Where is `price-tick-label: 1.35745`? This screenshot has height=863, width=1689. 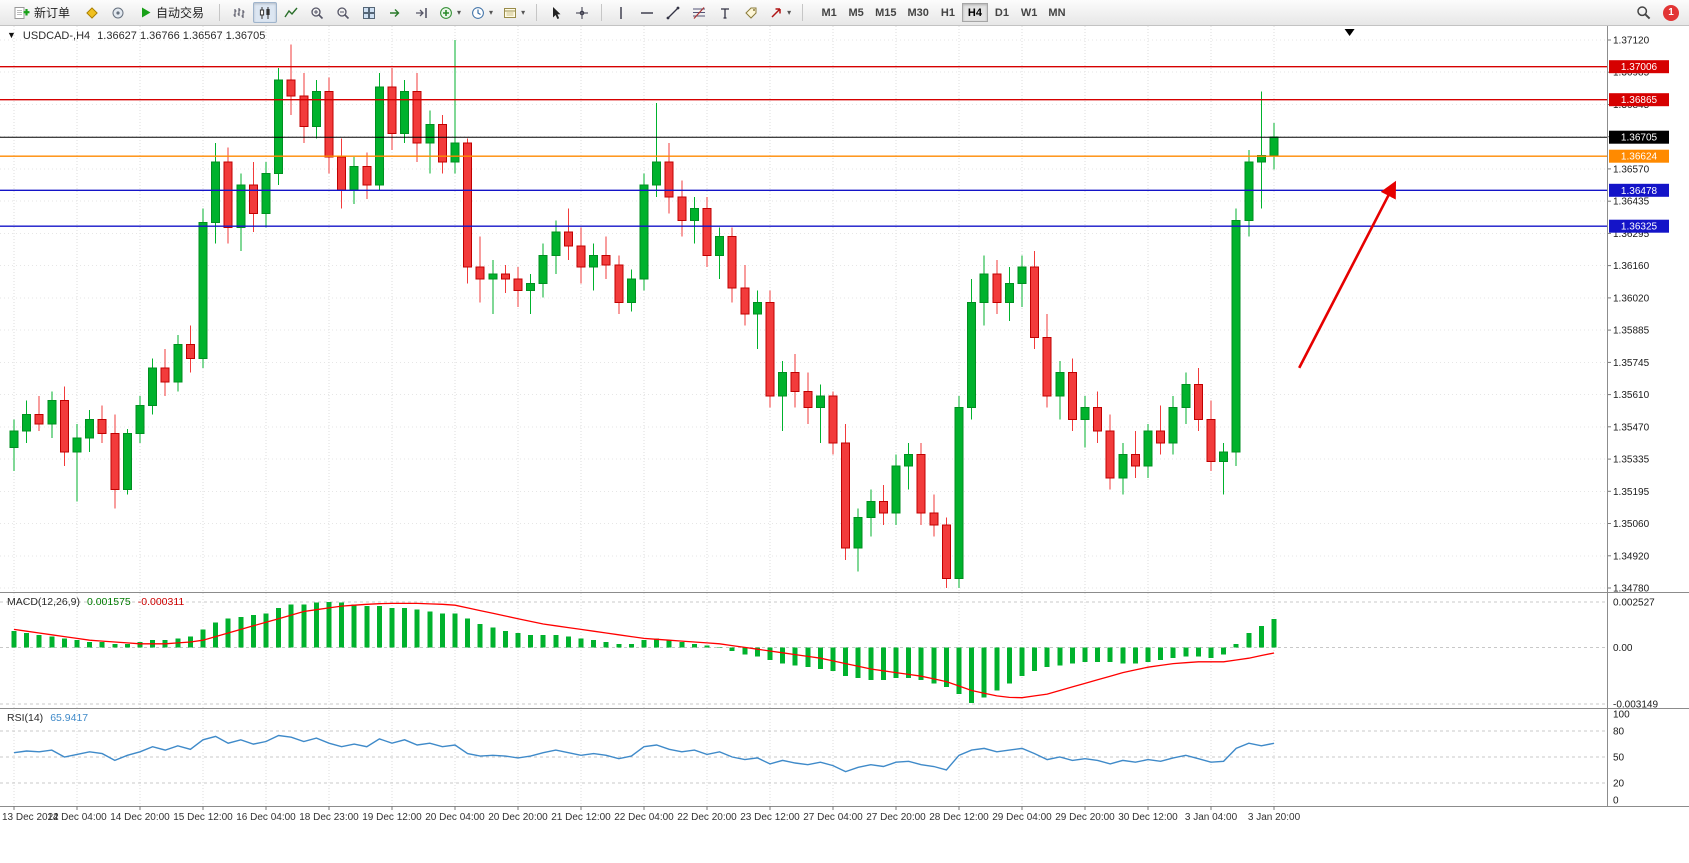
price-tick-label: 1.35745 is located at coordinates (1631, 363).